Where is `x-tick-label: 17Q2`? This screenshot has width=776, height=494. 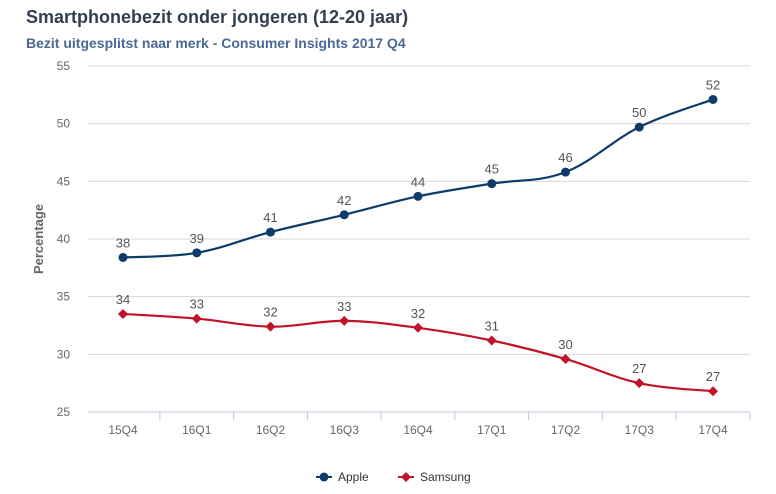 x-tick-label: 17Q2 is located at coordinates (566, 430).